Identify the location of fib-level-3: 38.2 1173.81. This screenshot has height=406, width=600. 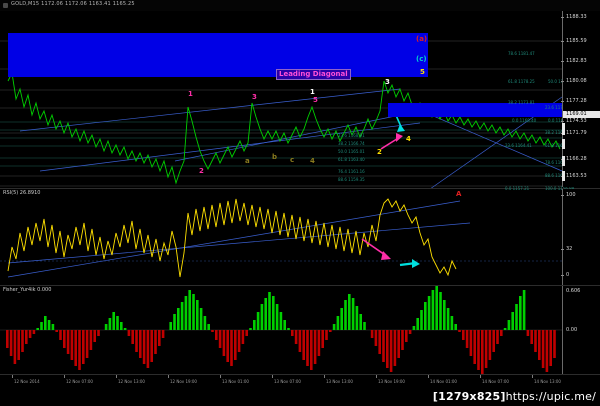
(521, 102).